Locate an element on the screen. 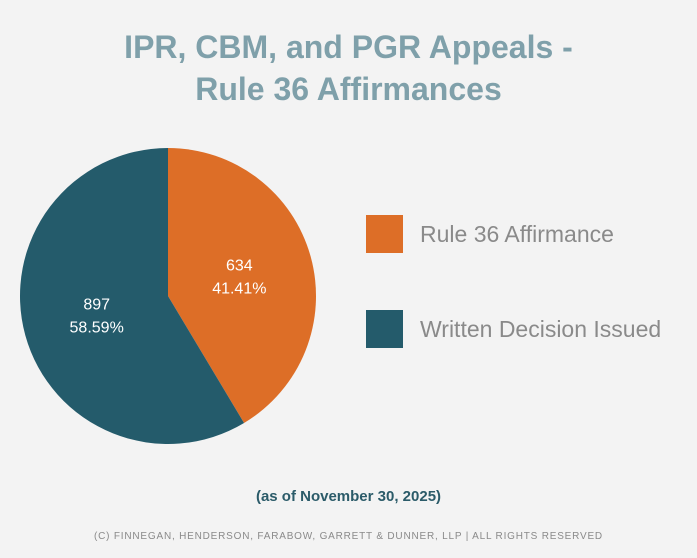 This screenshot has height=558, width=697. chart-title-line-2: Rule 36 Affirmances is located at coordinates (348, 89).